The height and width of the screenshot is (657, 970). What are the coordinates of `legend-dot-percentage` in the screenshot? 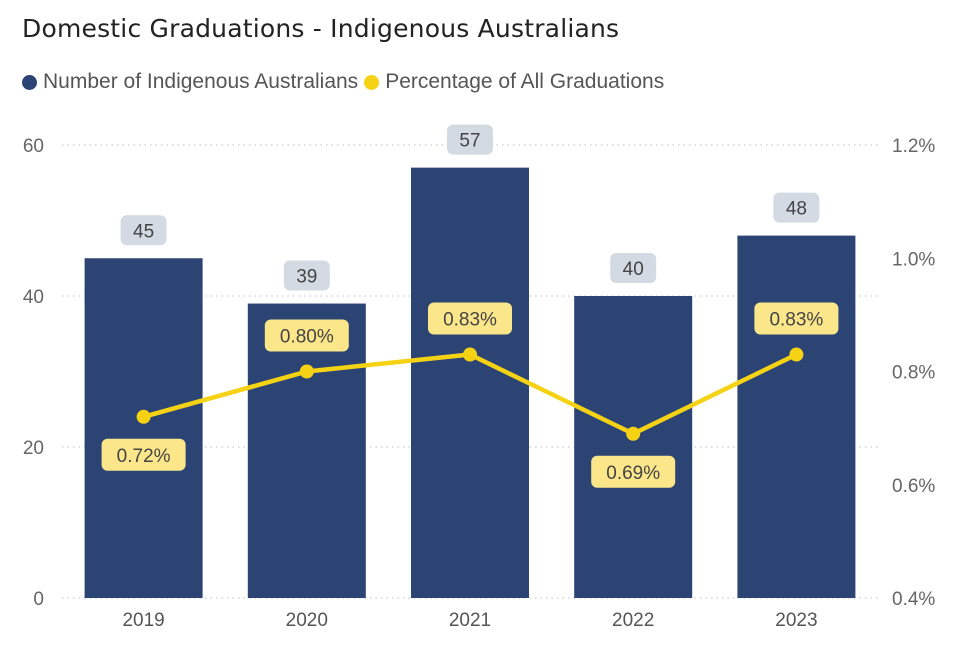 It's located at (372, 82).